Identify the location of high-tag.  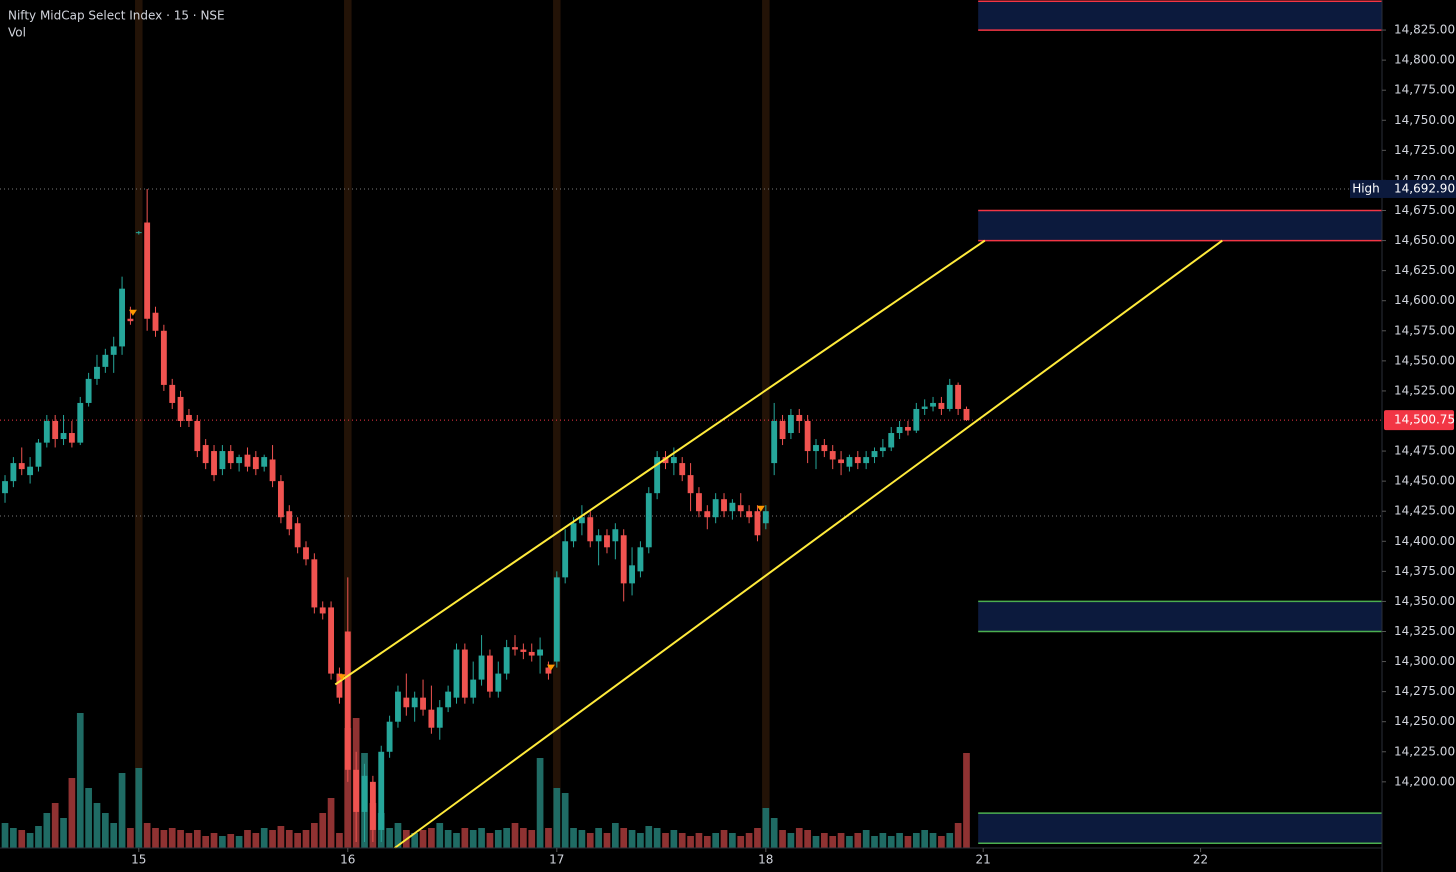
(1366, 188).